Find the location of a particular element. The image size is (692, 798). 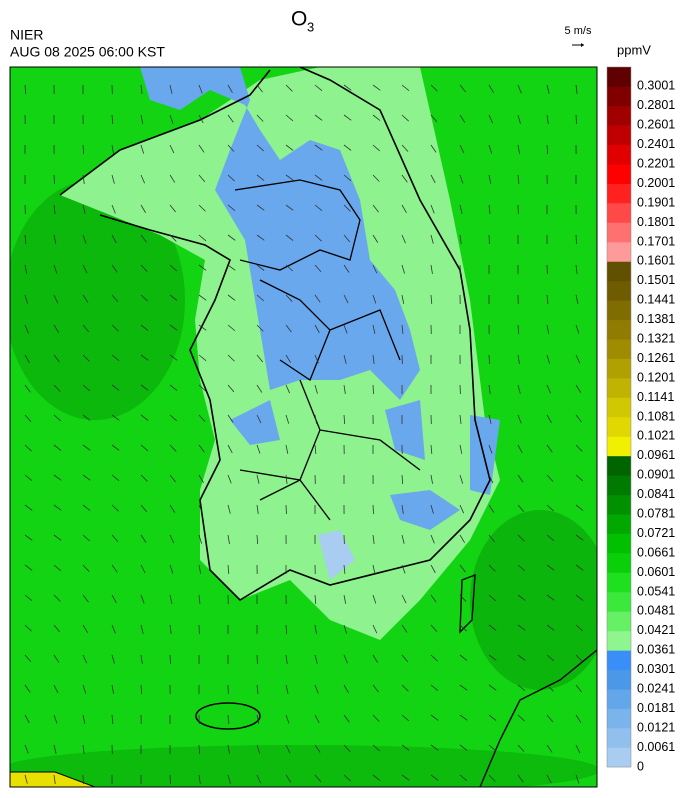

colorbar-label: 0.2201 is located at coordinates (656, 164).